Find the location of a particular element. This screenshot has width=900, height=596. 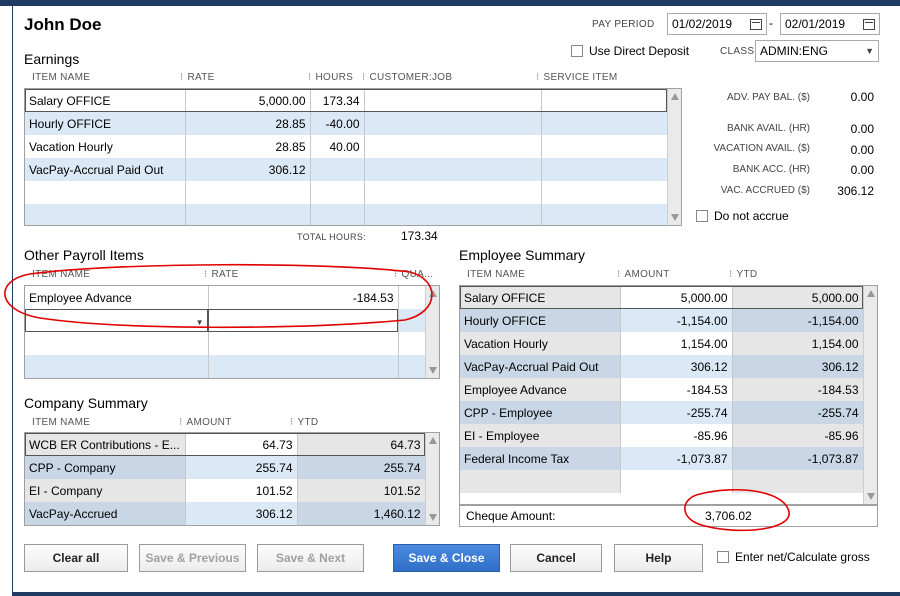

earnings-item: Hourly OFFICE is located at coordinates (105, 123).